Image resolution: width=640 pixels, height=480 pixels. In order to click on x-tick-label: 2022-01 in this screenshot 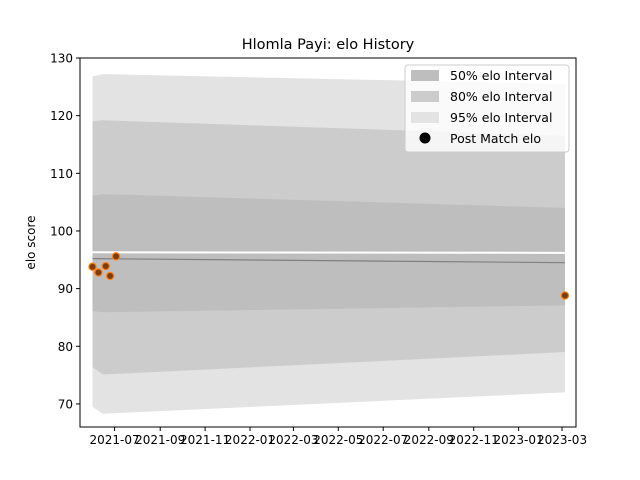, I will do `click(250, 440)`.